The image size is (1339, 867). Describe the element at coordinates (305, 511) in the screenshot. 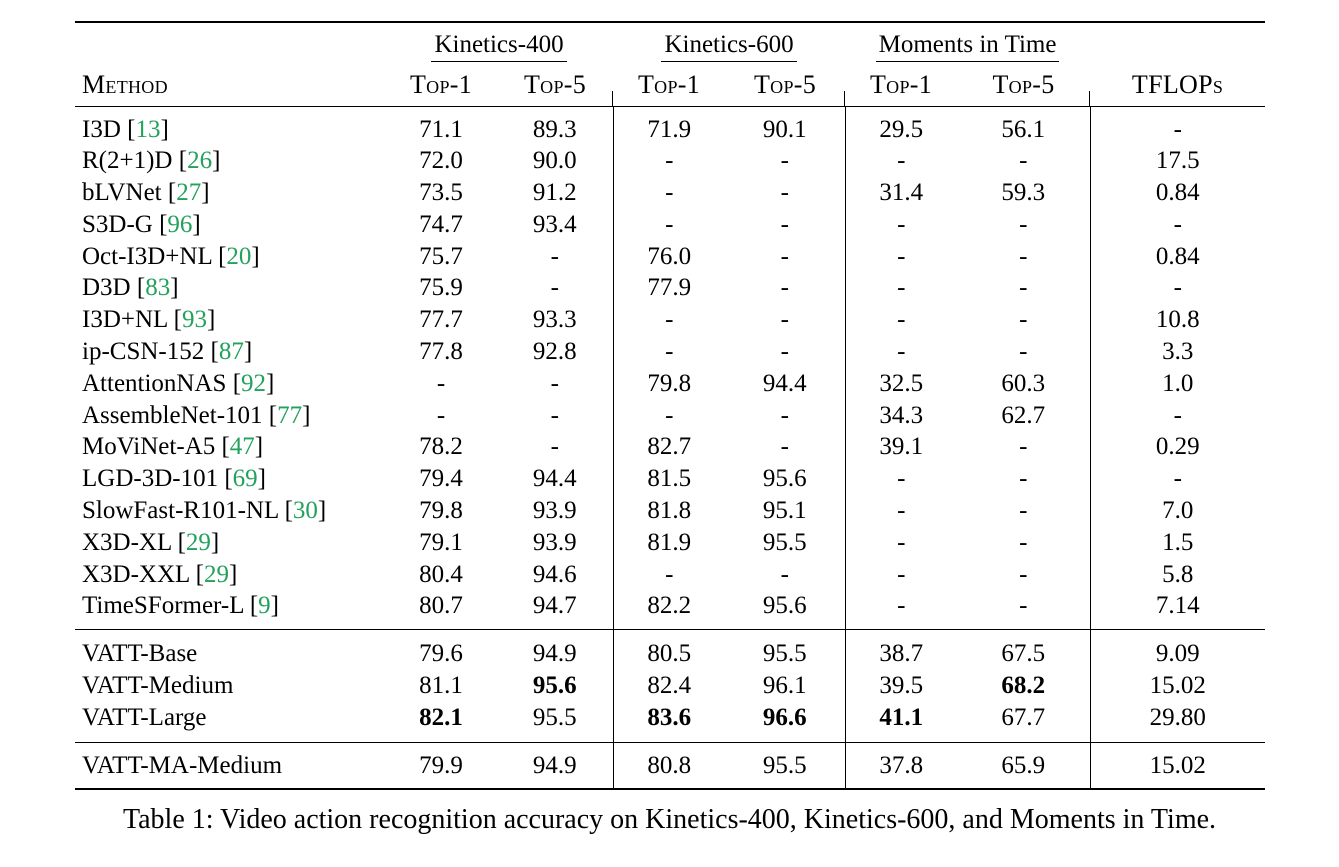

I see `citation-link: 30` at that location.